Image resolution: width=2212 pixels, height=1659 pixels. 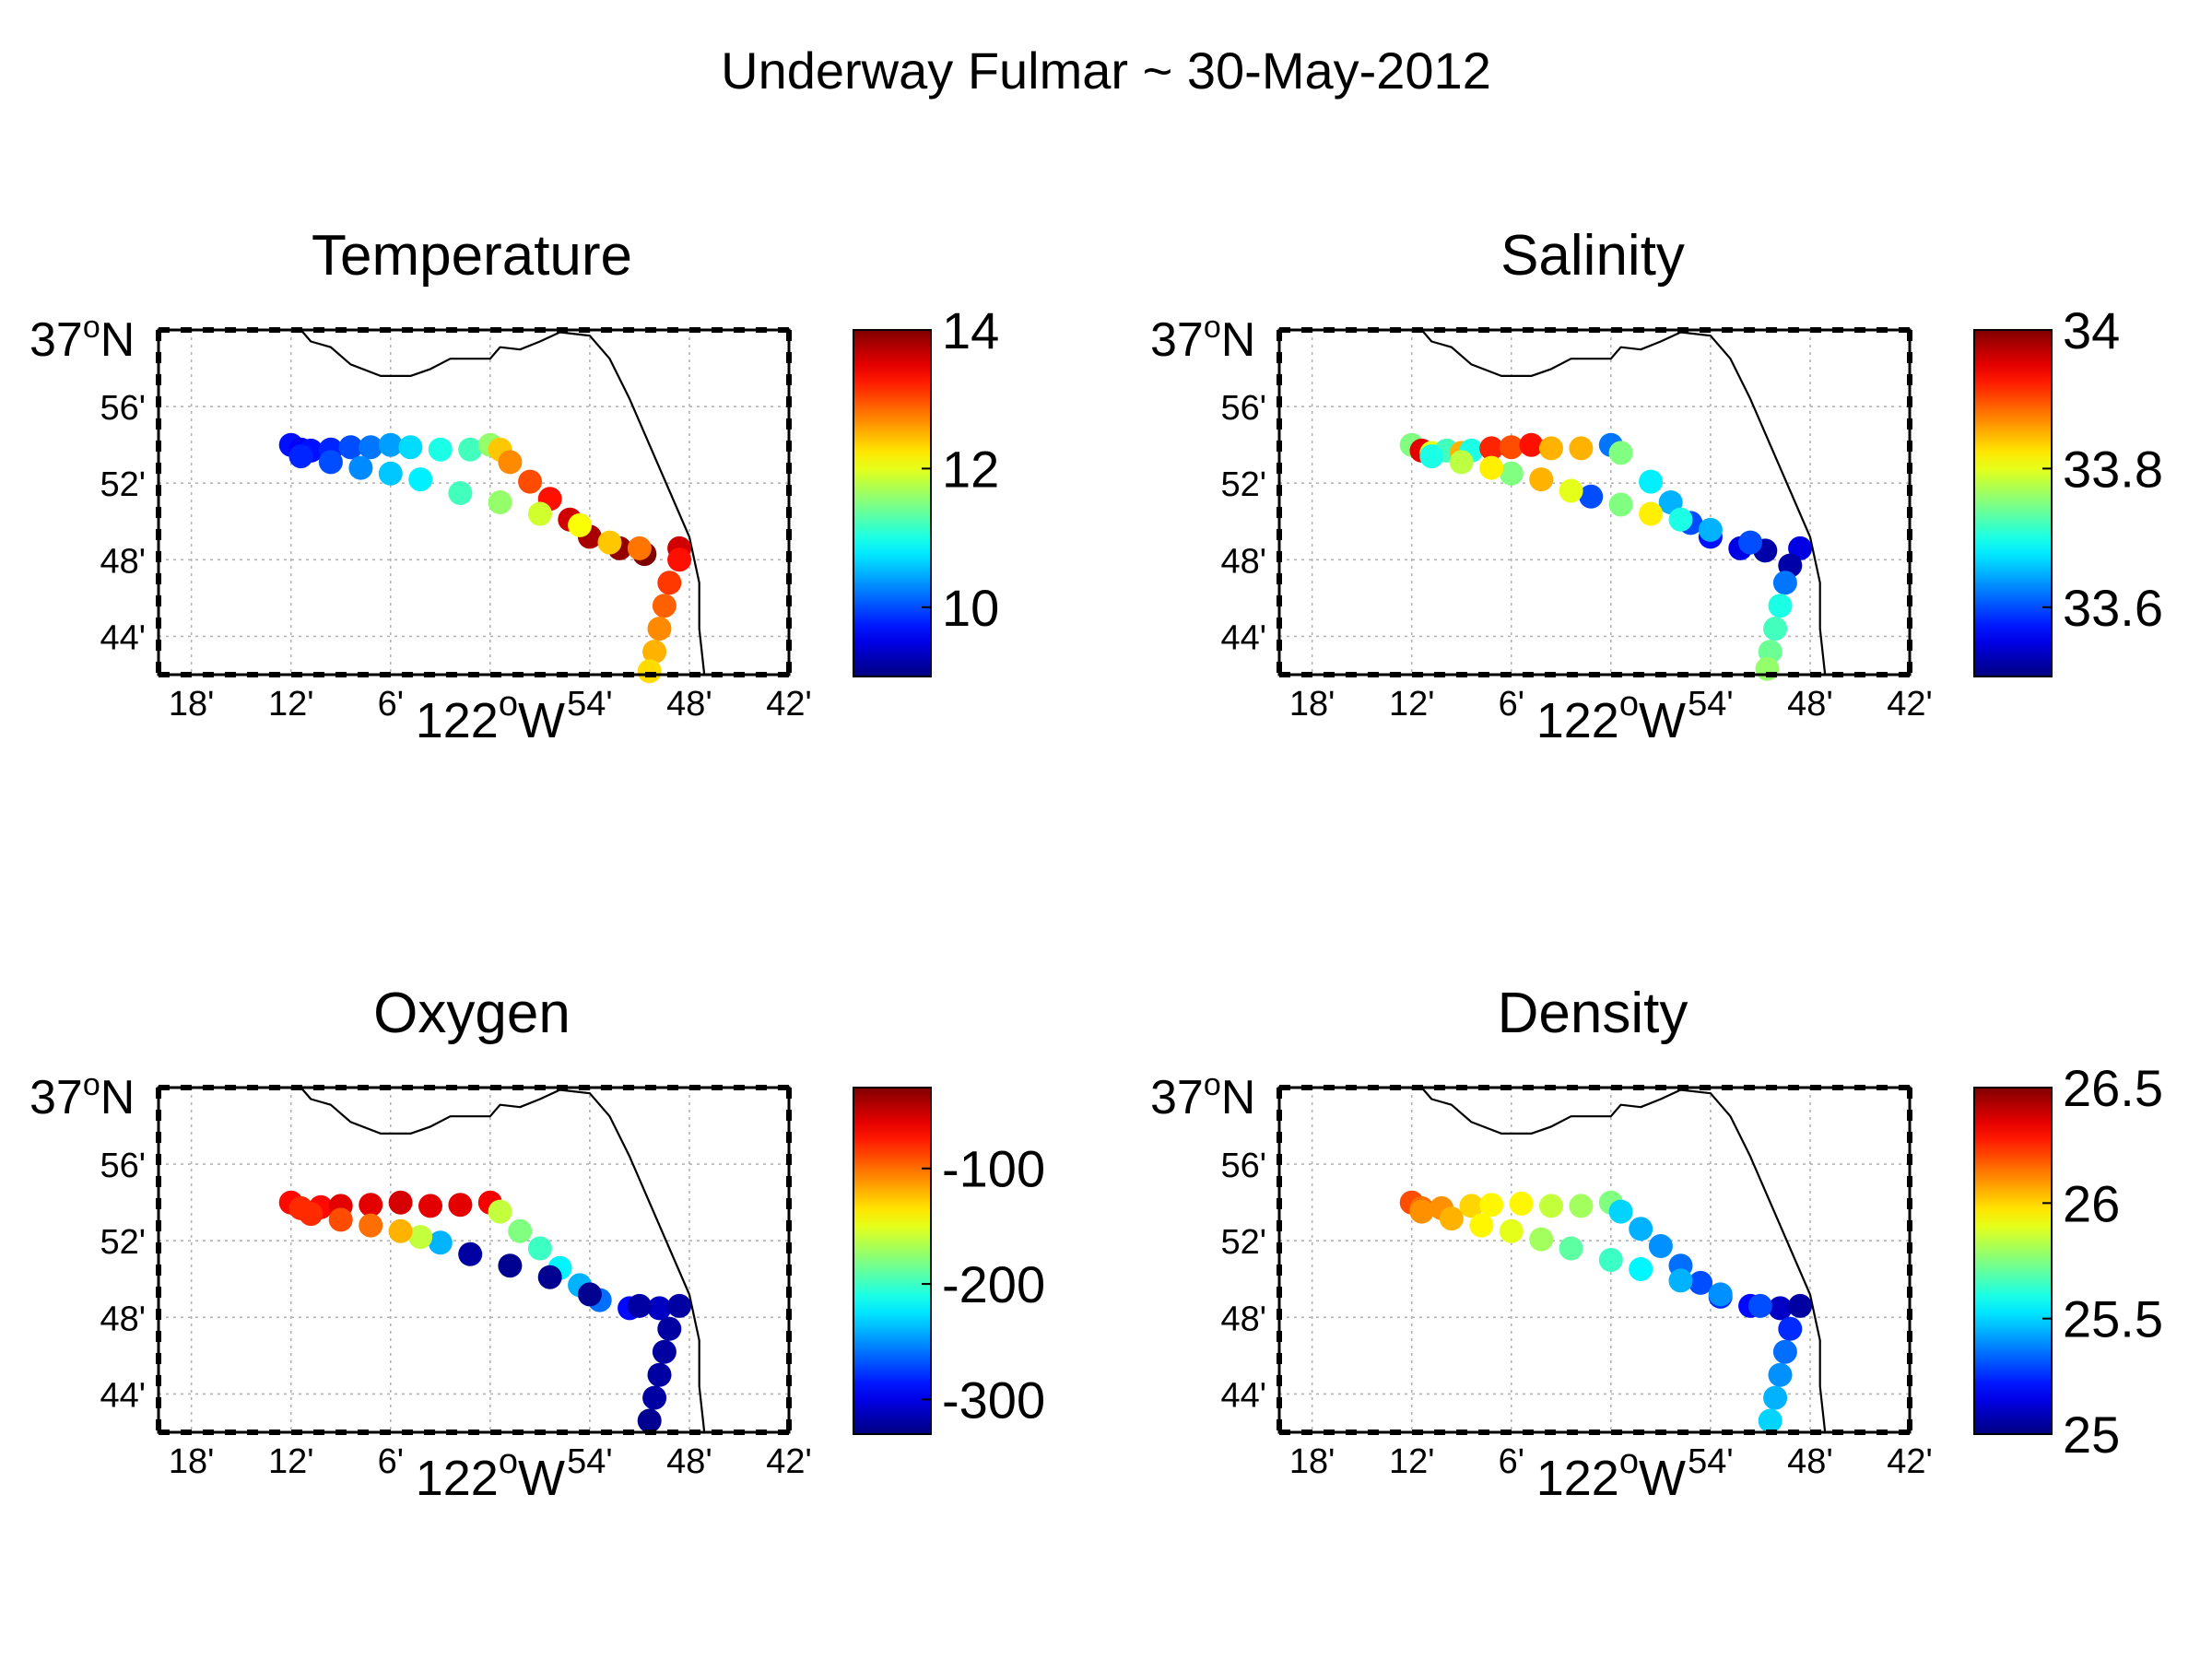 What do you see at coordinates (2113, 469) in the screenshot?
I see `colorbar-tick-label: 33.8` at bounding box center [2113, 469].